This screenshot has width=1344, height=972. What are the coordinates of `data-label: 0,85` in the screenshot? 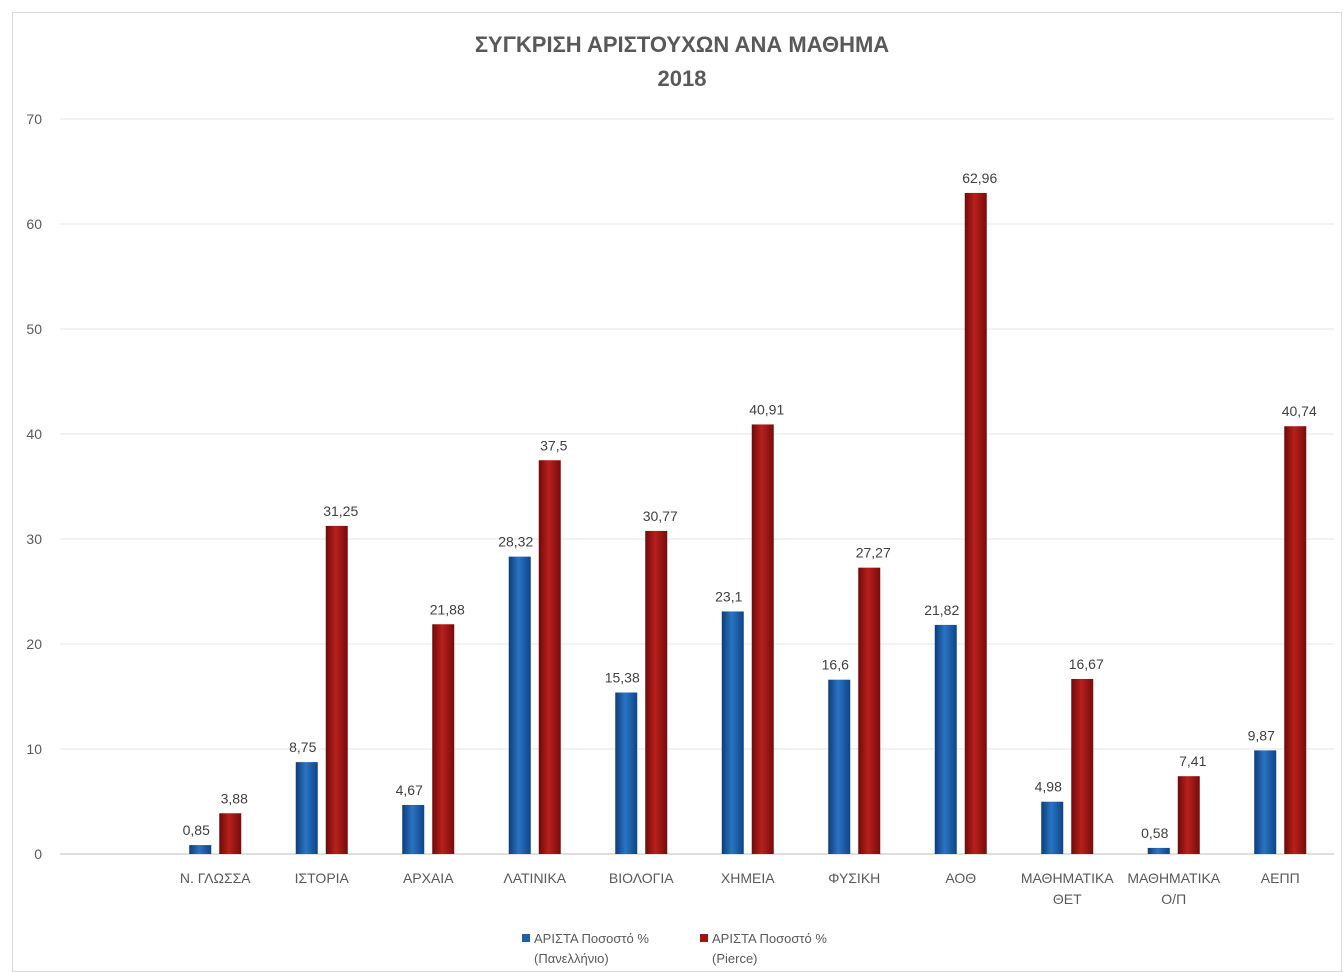 It's located at (196, 830).